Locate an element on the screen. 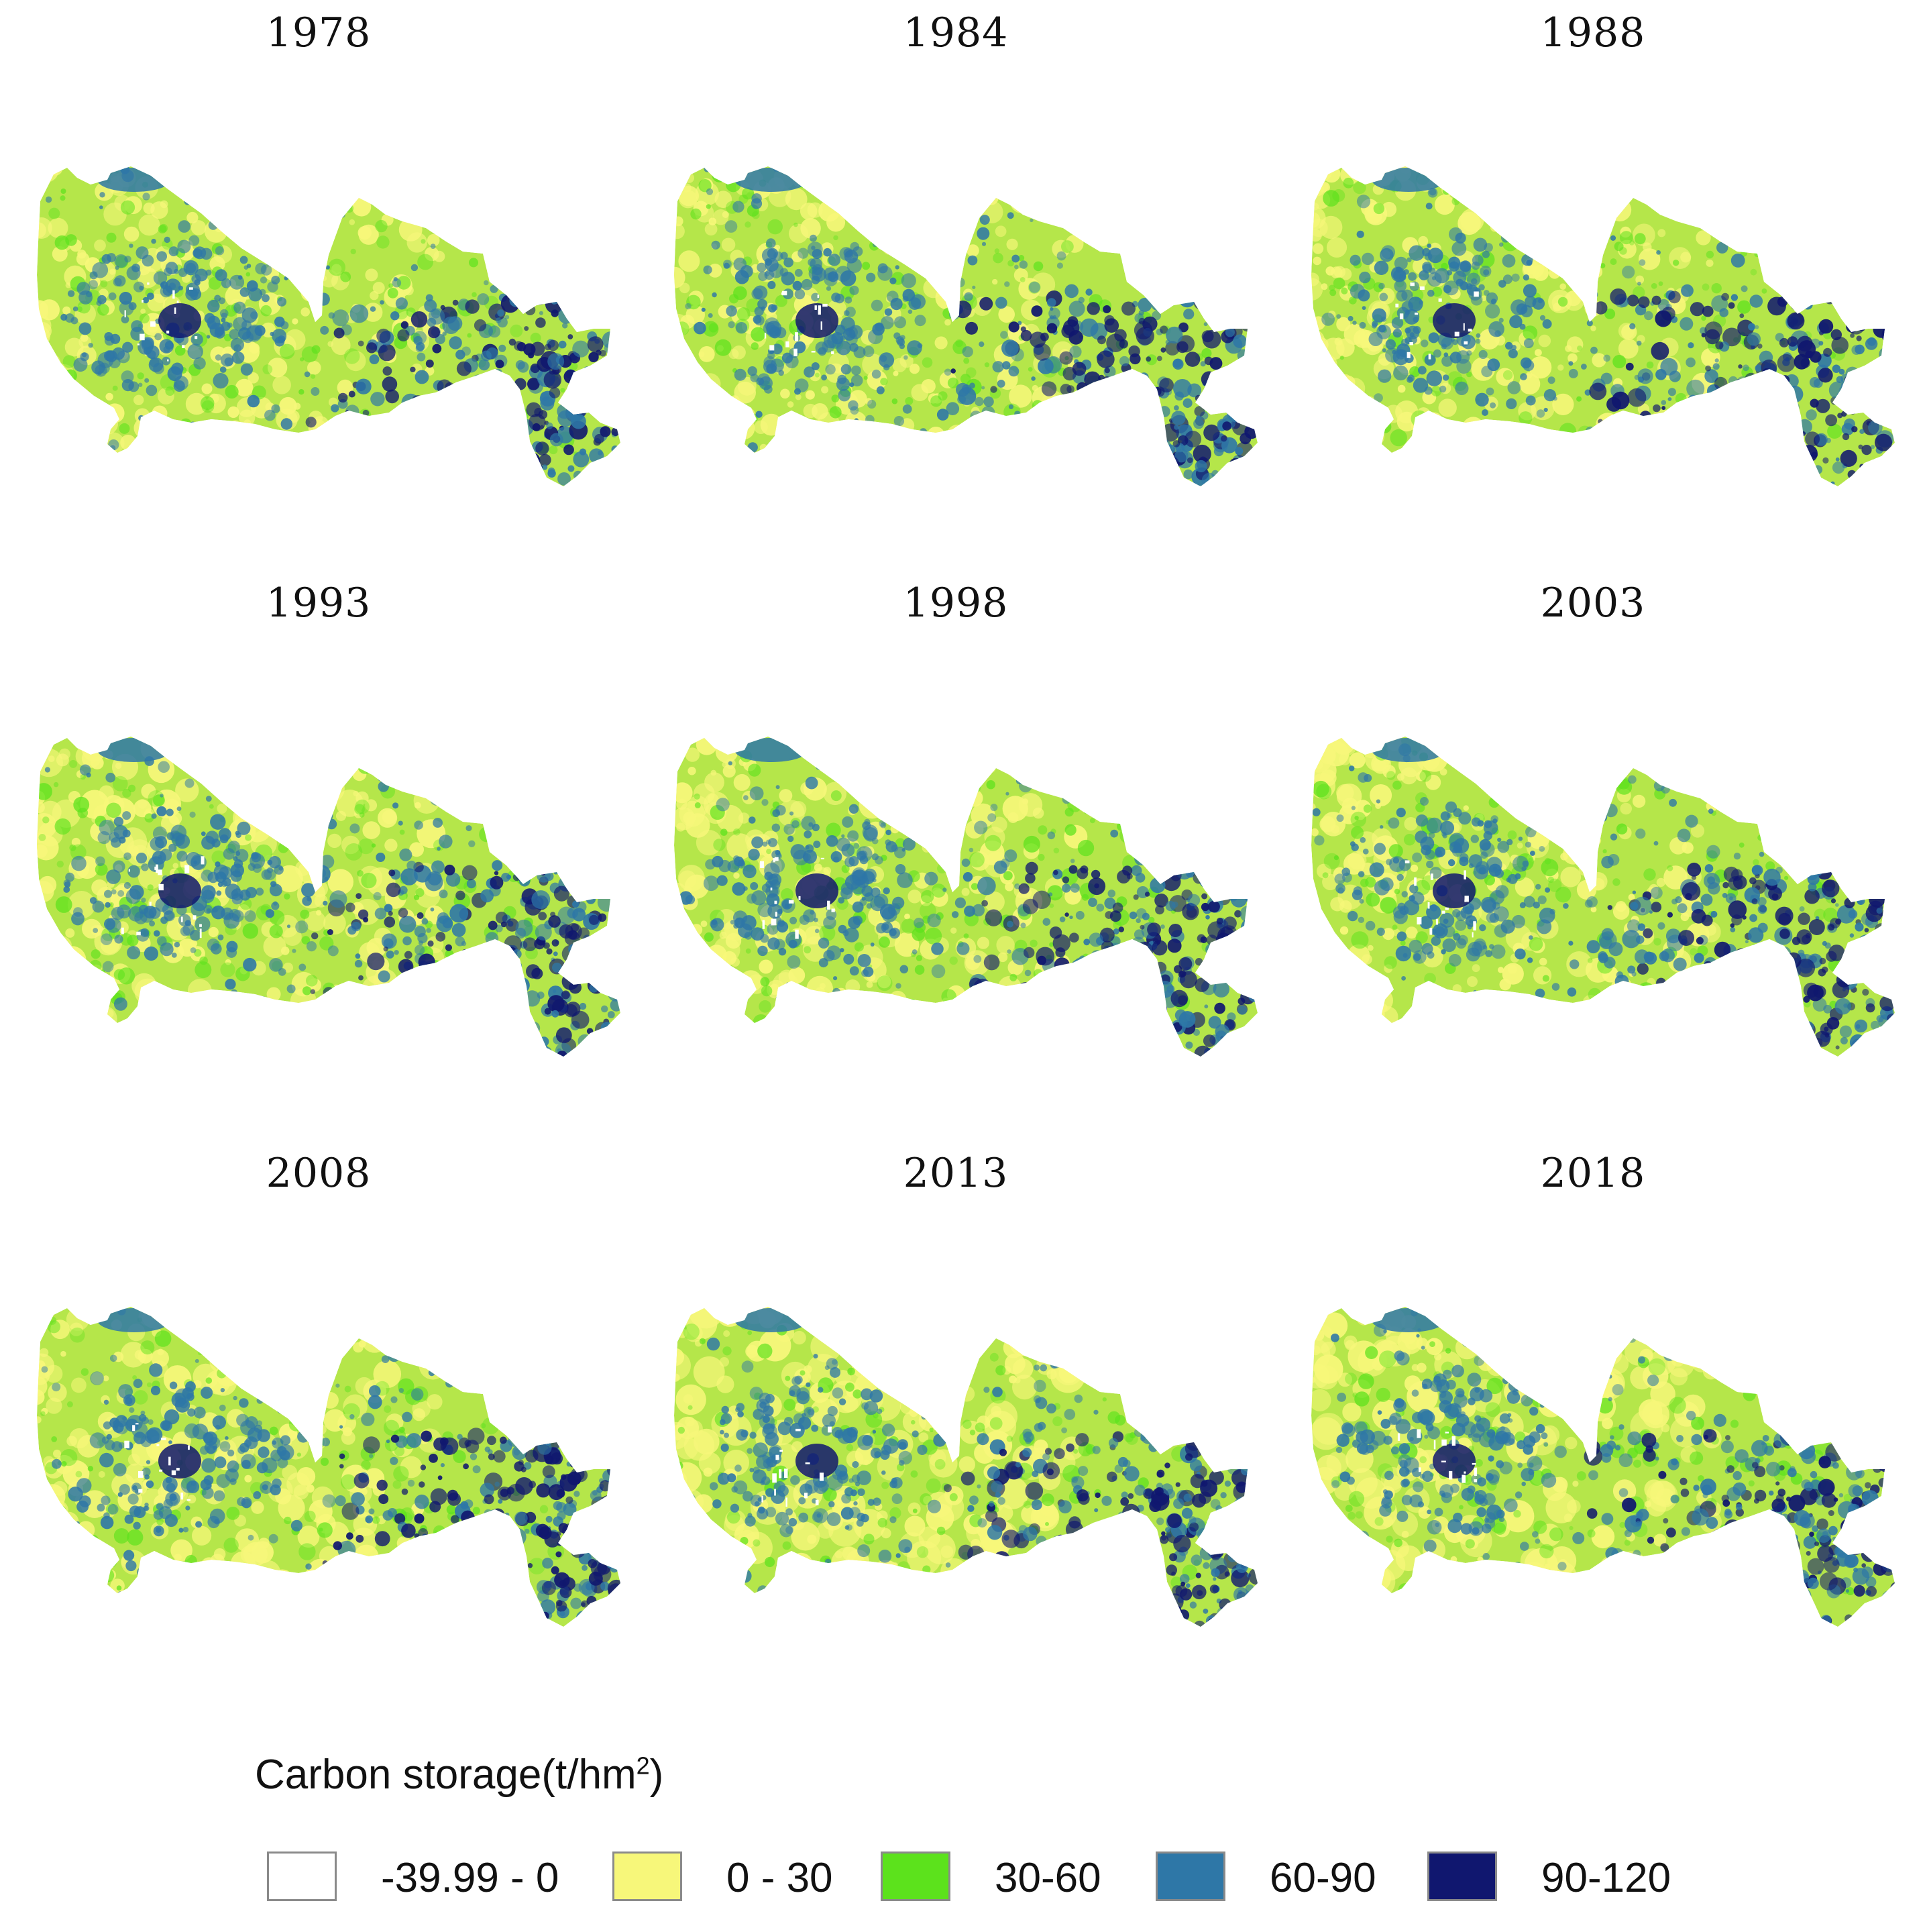 Image resolution: width=1927 pixels, height=1932 pixels. legend-label: 30-60 is located at coordinates (1048, 1878).